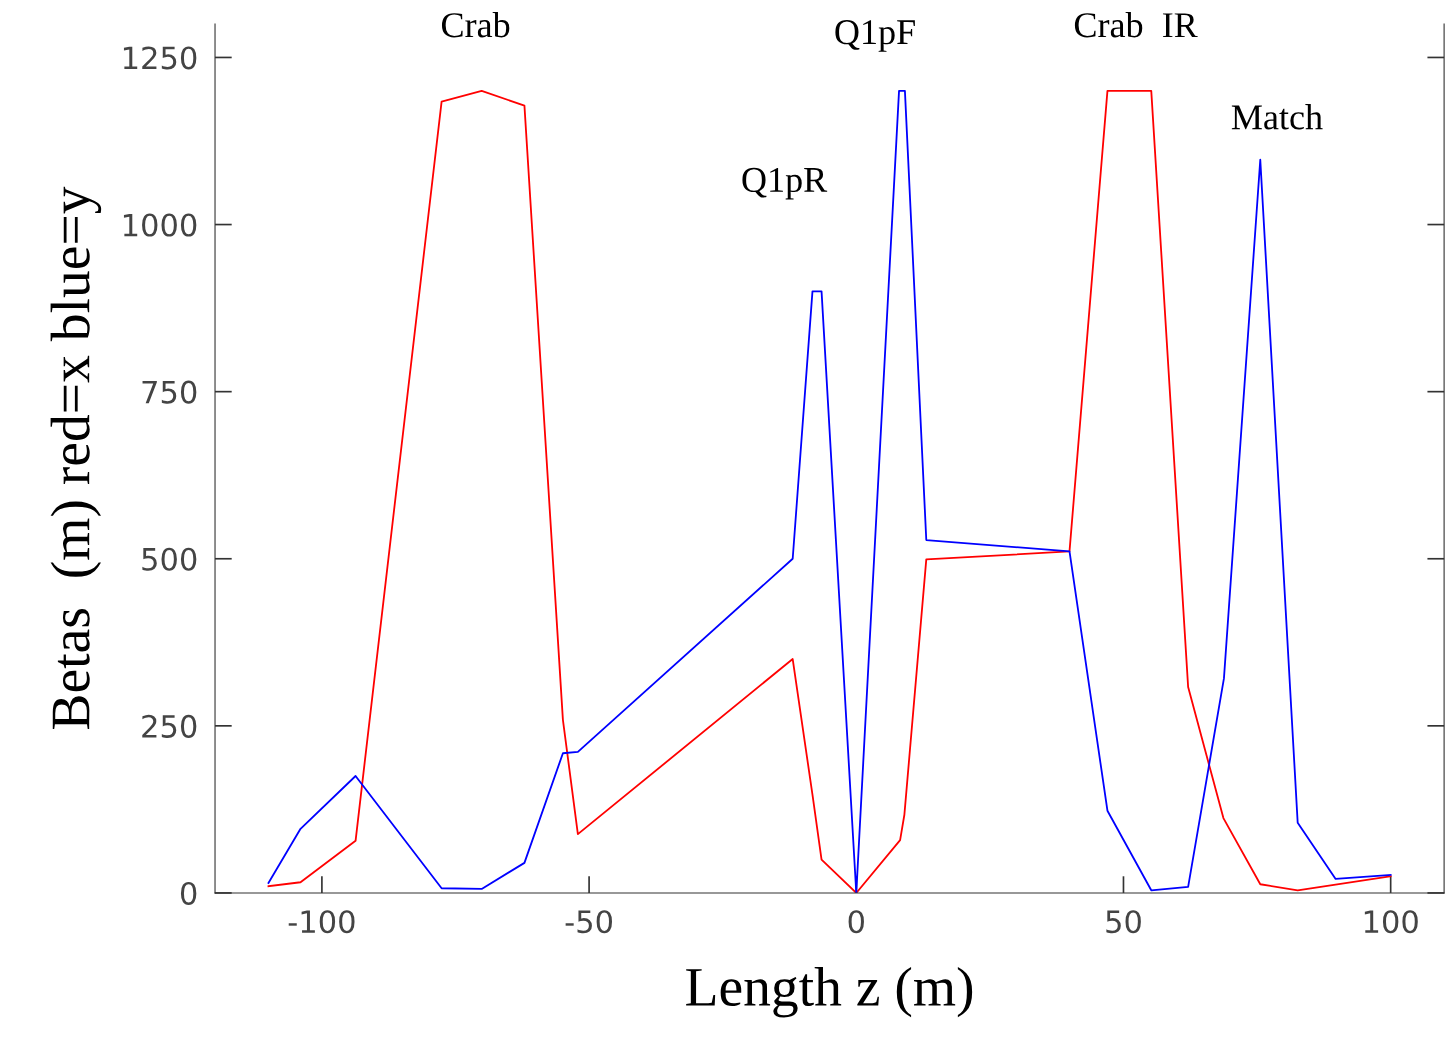  I want to click on x-axis-title: Length z (m), so click(829, 992).